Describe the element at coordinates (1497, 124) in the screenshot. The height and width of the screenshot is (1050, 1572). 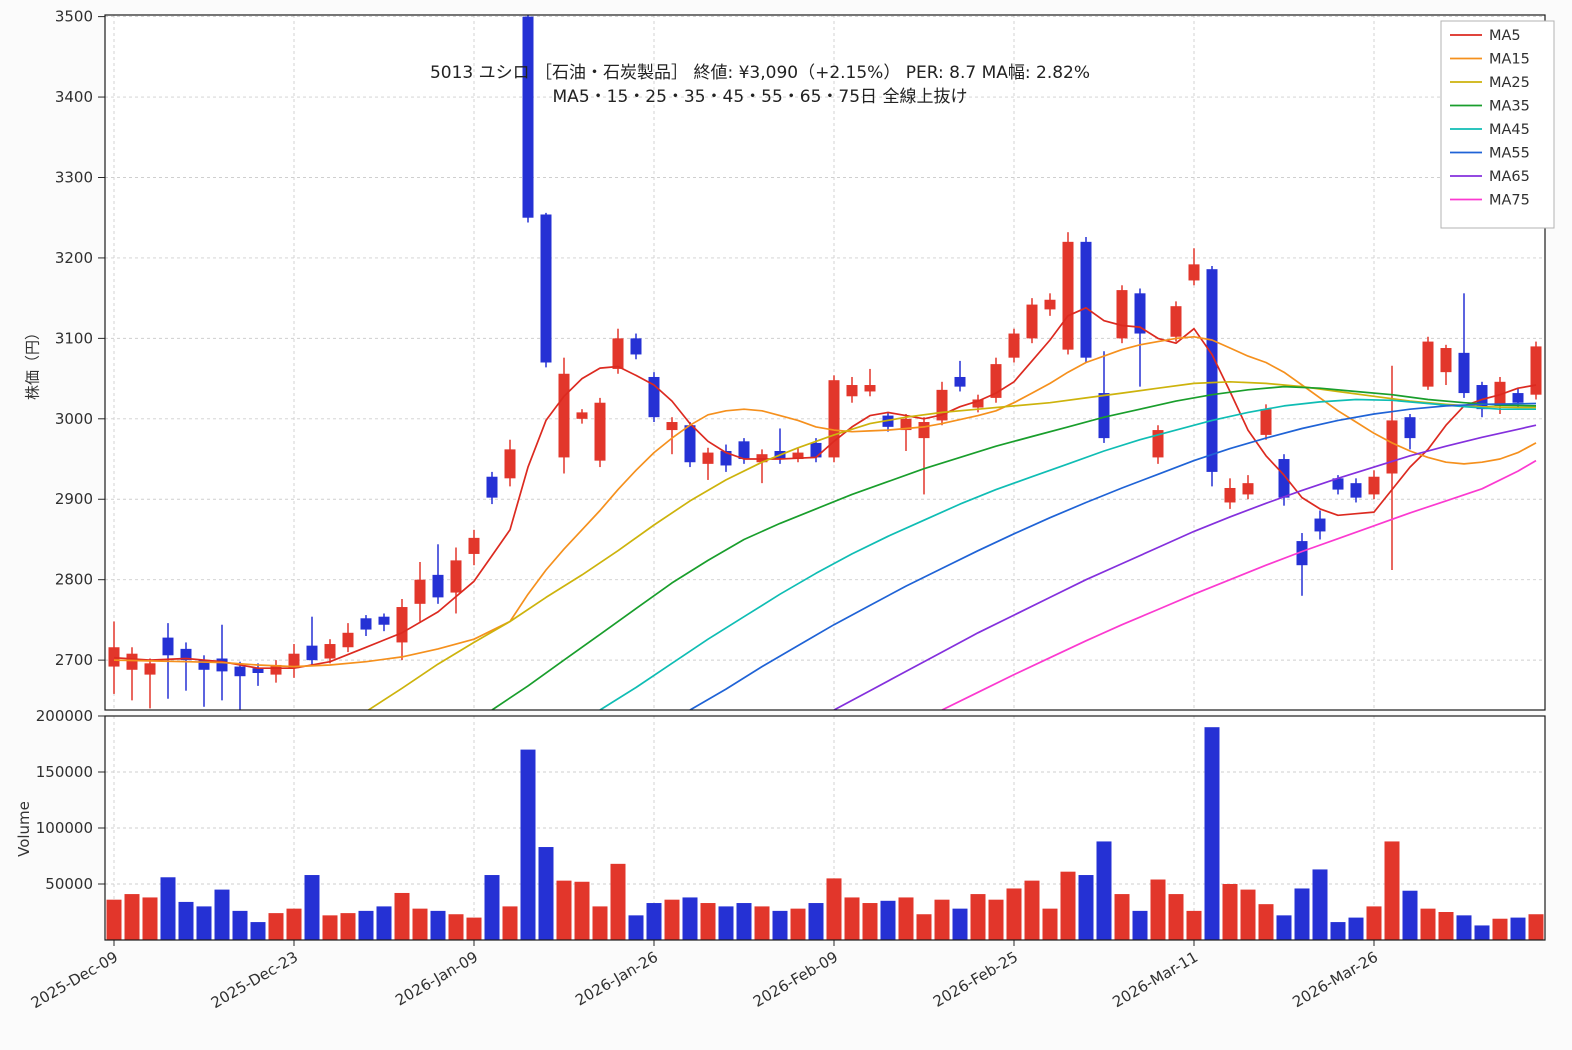
I see `legend: MA5 MA15 MA25 MA35 MA45 MA55 MA65 MA75` at that location.